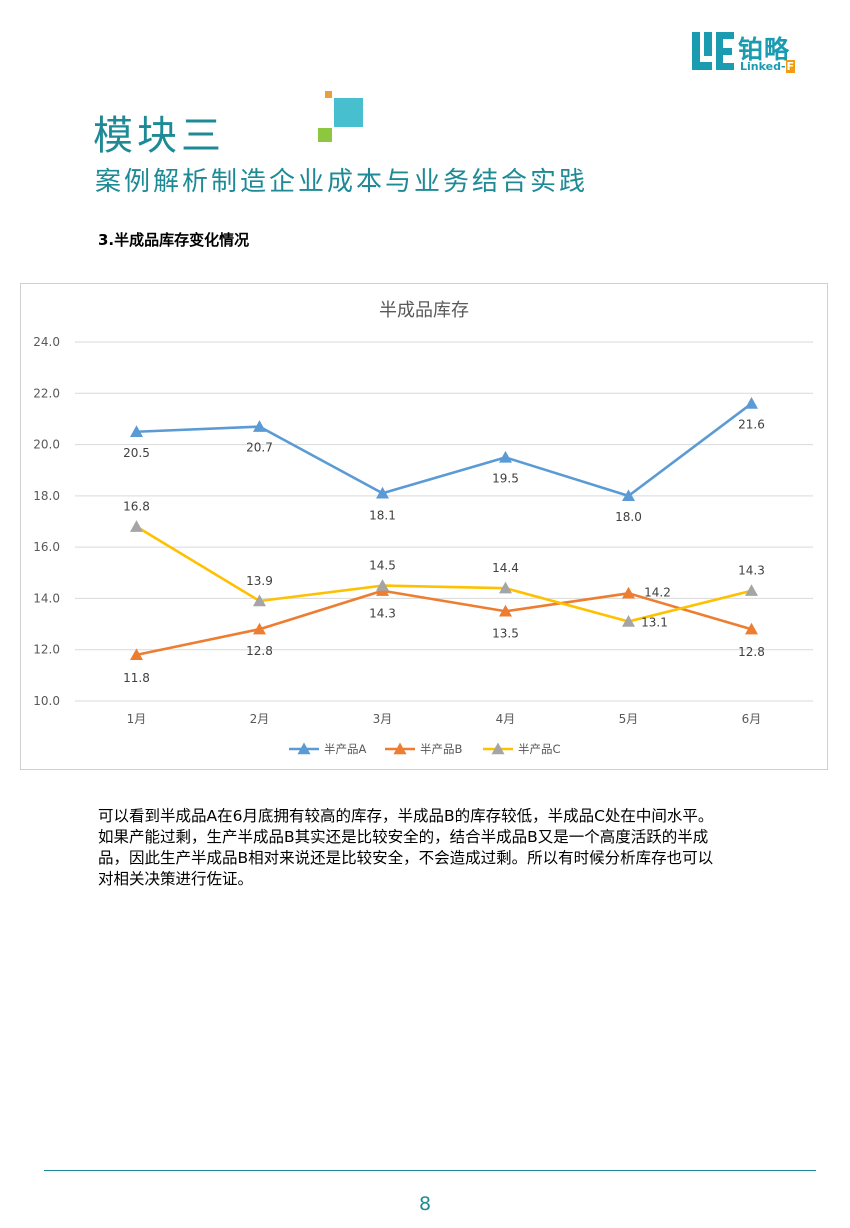 This screenshot has width=850, height=1228. I want to click on data-label: 14.2, so click(657, 592).